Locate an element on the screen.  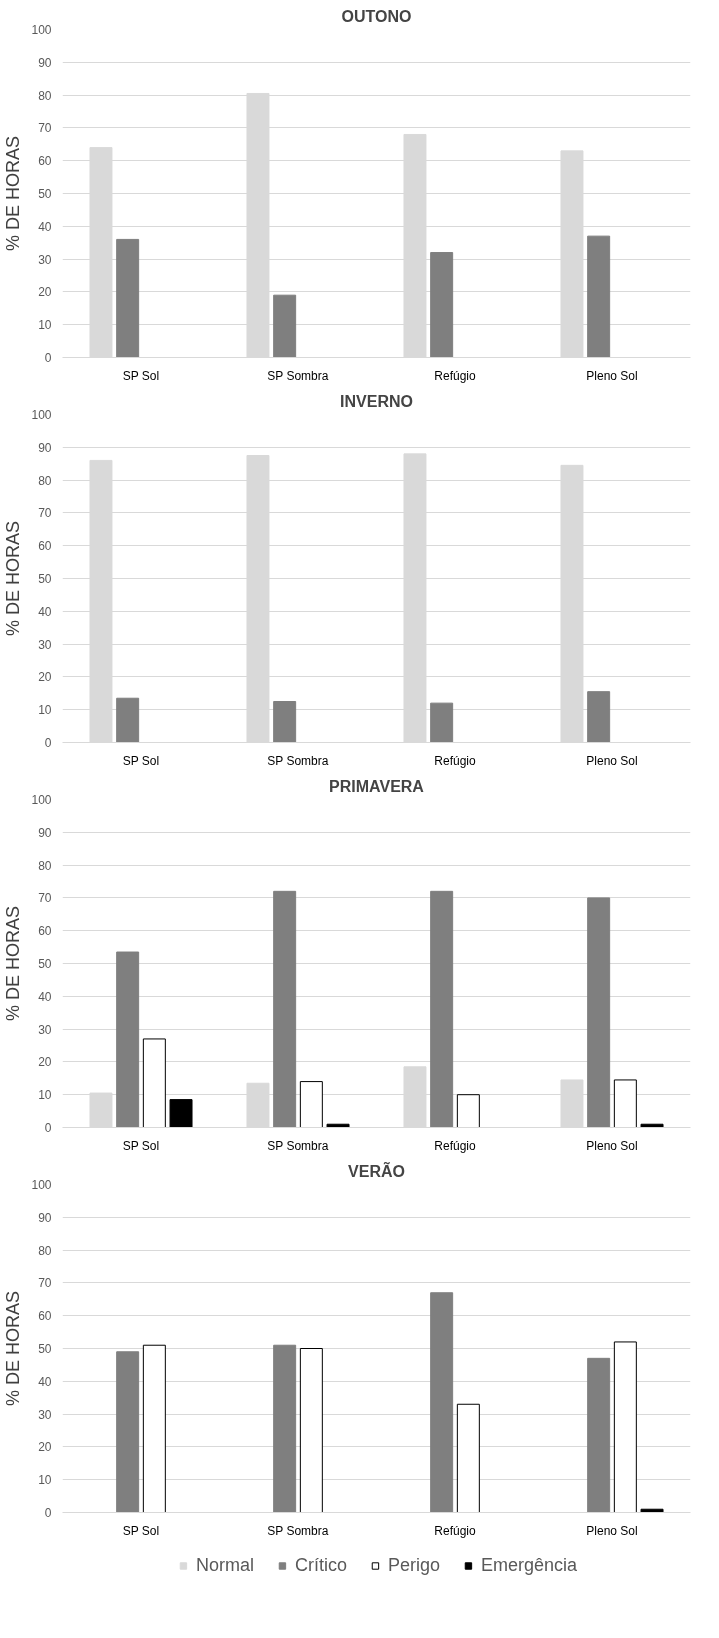
legend-label: Crítico is located at coordinates (320, 1565).